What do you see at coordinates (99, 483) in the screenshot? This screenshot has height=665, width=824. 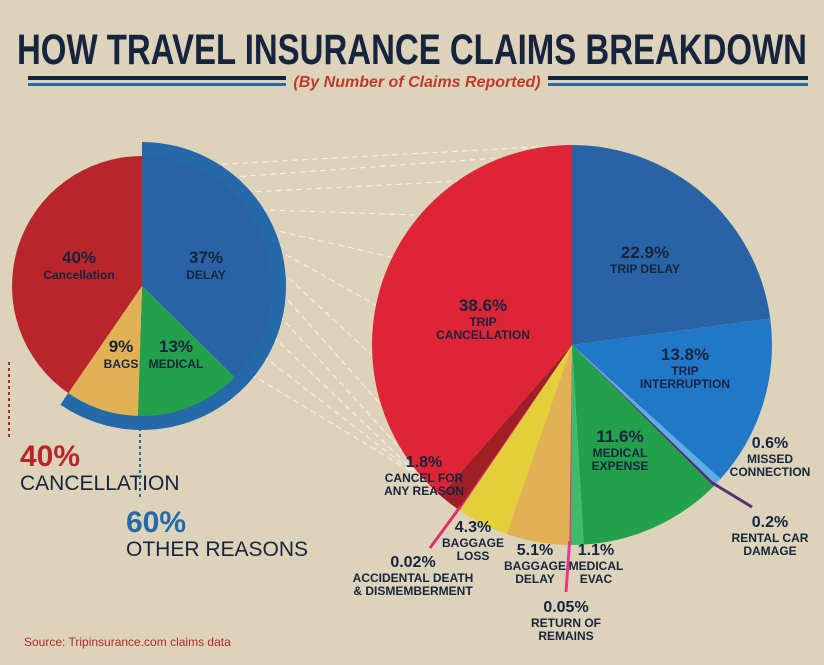 I see `cancel-summary-label: CANCELLATION` at bounding box center [99, 483].